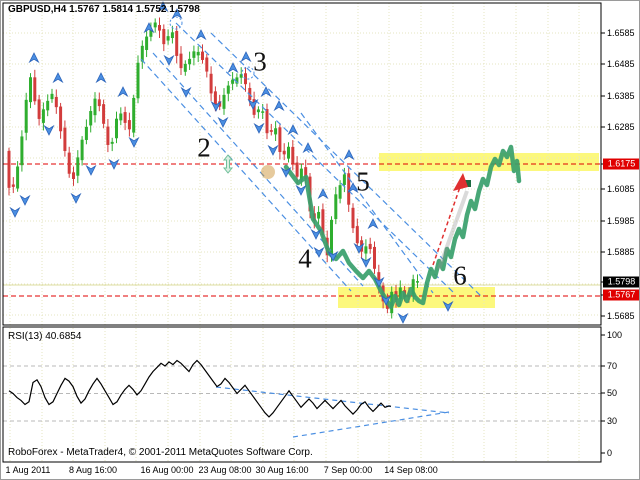 The height and width of the screenshot is (480, 640). I want to click on arrow-shadow, so click(453, 230).